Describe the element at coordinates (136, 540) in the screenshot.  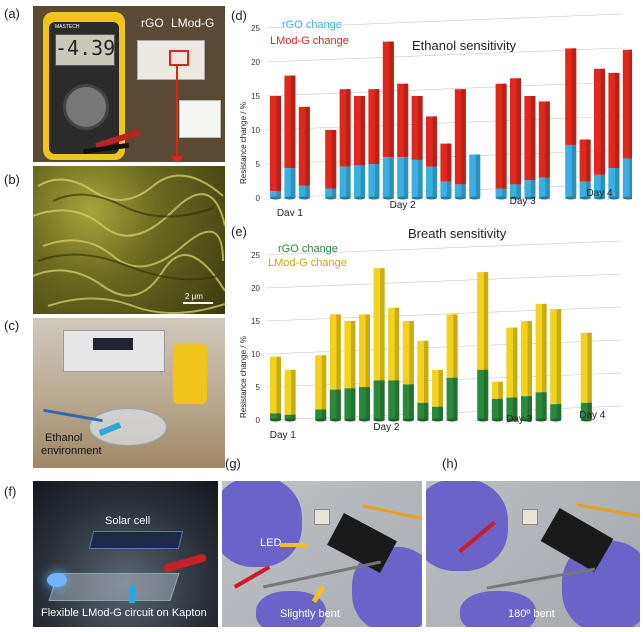
I see `solar-cell` at that location.